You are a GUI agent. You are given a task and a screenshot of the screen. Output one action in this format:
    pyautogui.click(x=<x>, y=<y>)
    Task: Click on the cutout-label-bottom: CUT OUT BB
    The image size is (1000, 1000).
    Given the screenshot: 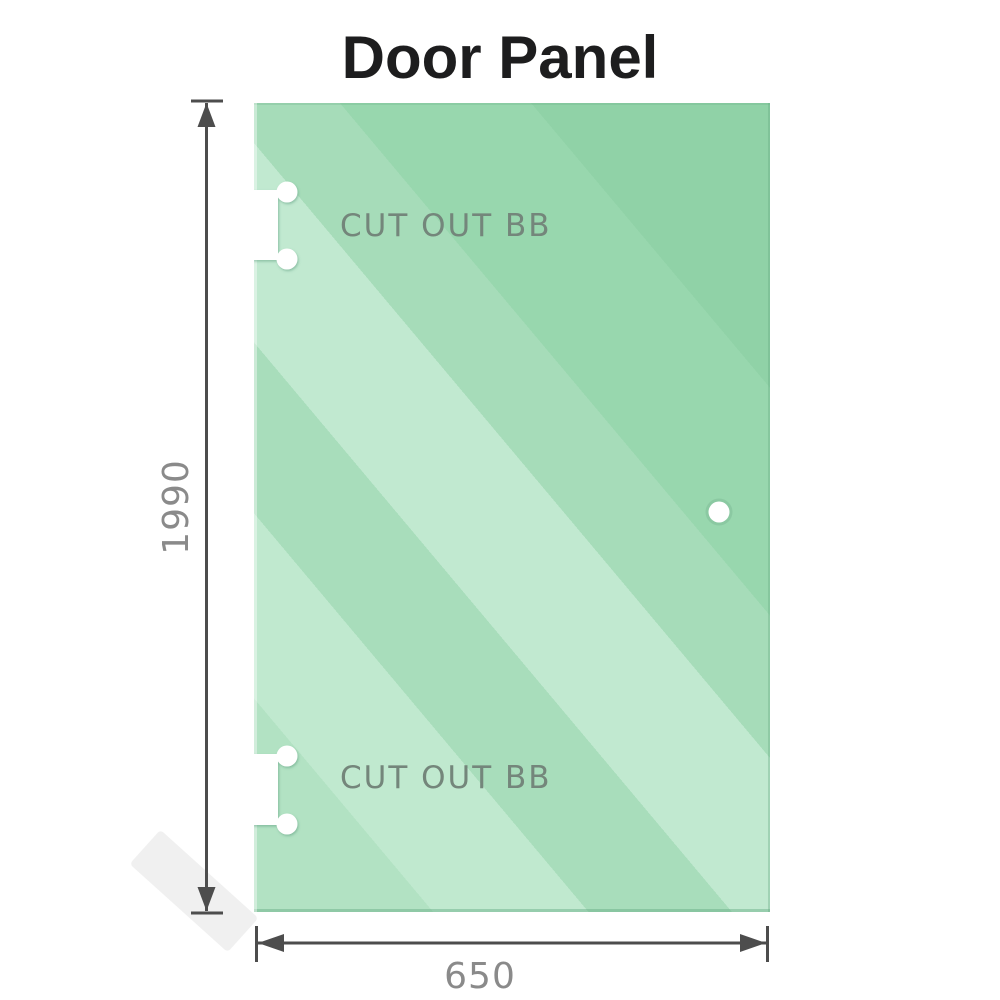 What is the action you would take?
    pyautogui.click(x=446, y=778)
    